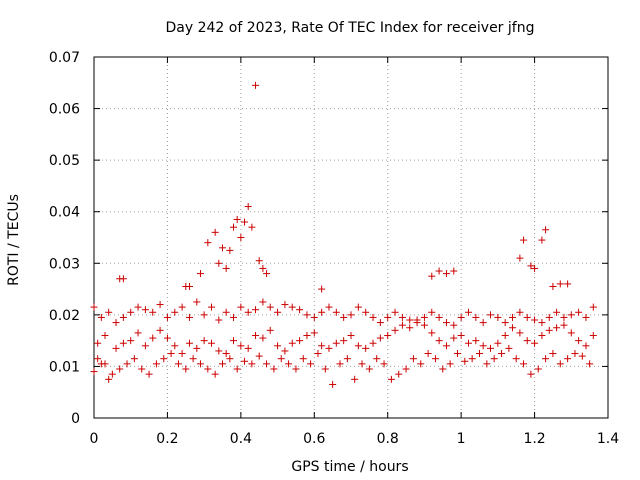  I want to click on y-tick-label: 0, so click(75, 419).